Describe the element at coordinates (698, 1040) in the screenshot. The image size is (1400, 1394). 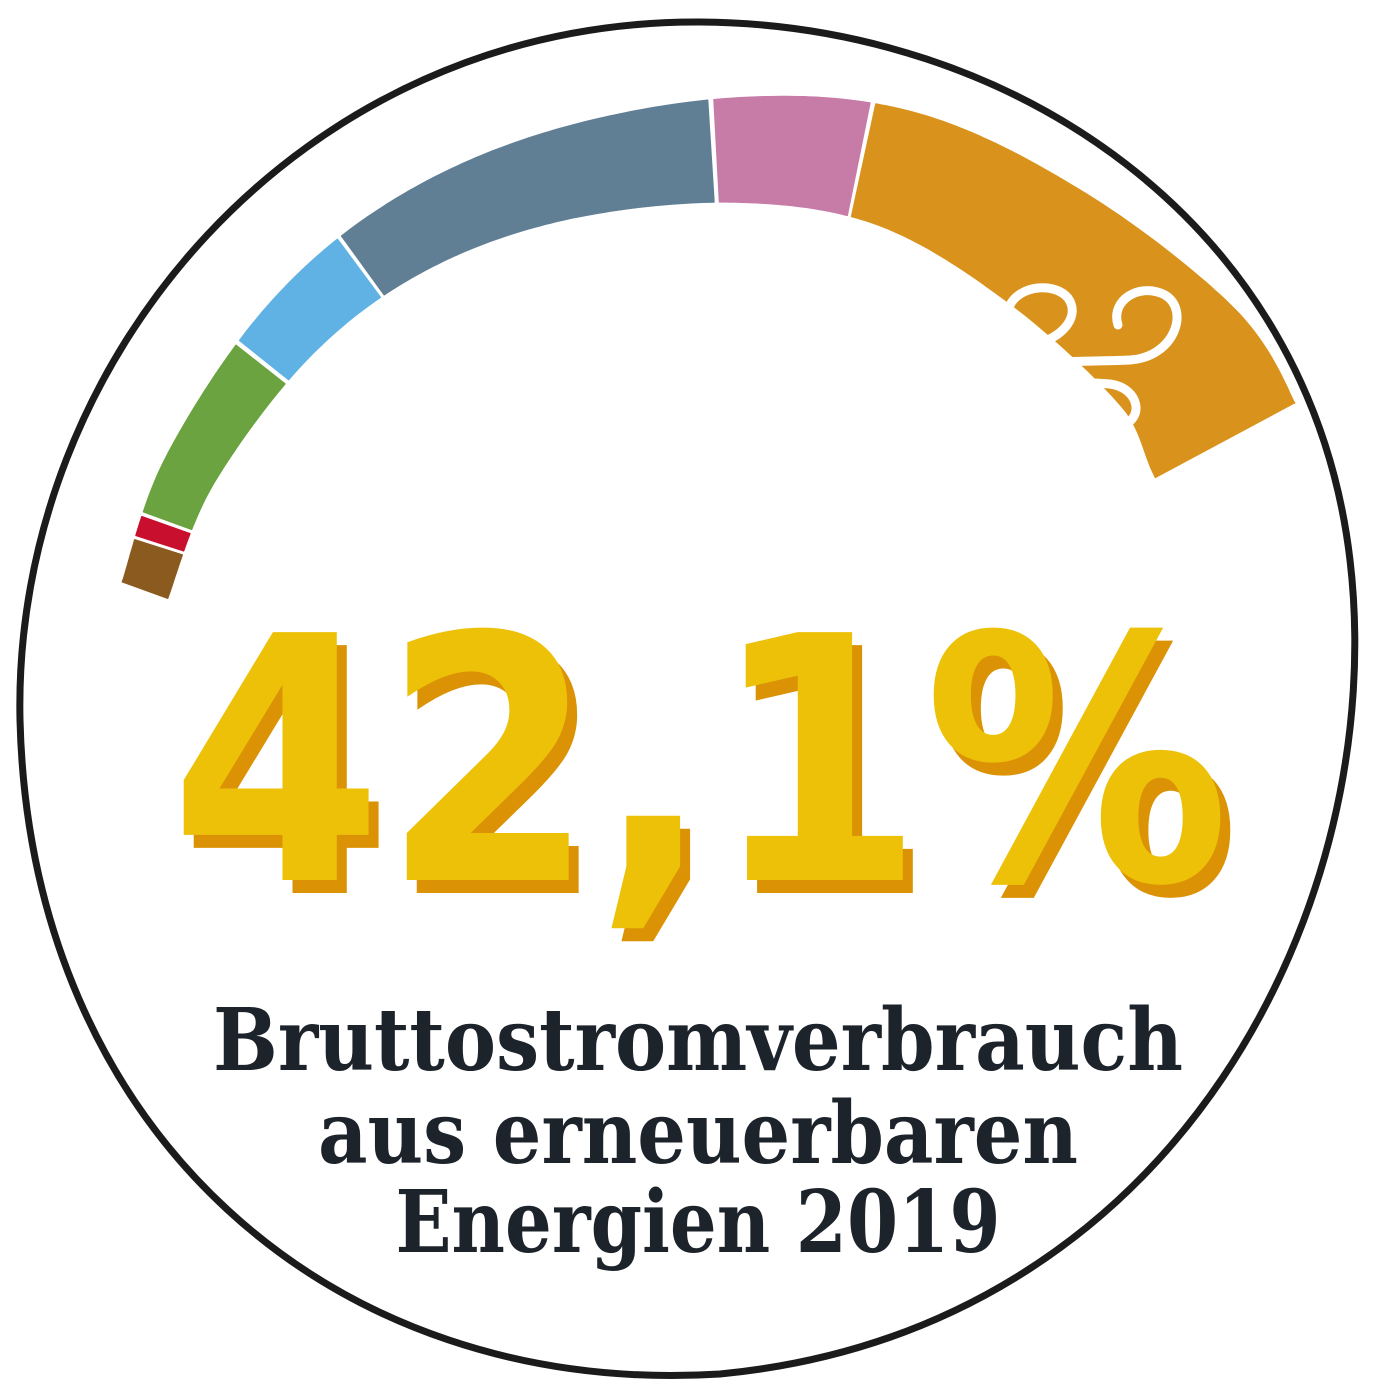
I see `caption-line-1: Bruttostromverbrauch` at that location.